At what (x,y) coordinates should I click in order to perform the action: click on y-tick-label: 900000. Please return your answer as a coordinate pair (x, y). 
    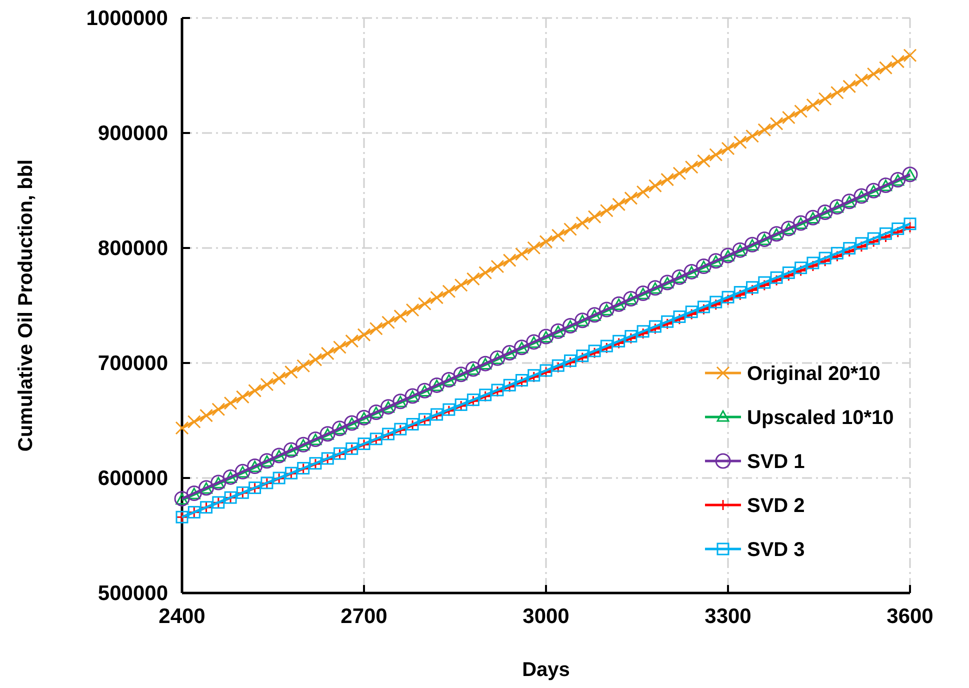
    Looking at the image, I should click on (133, 133).